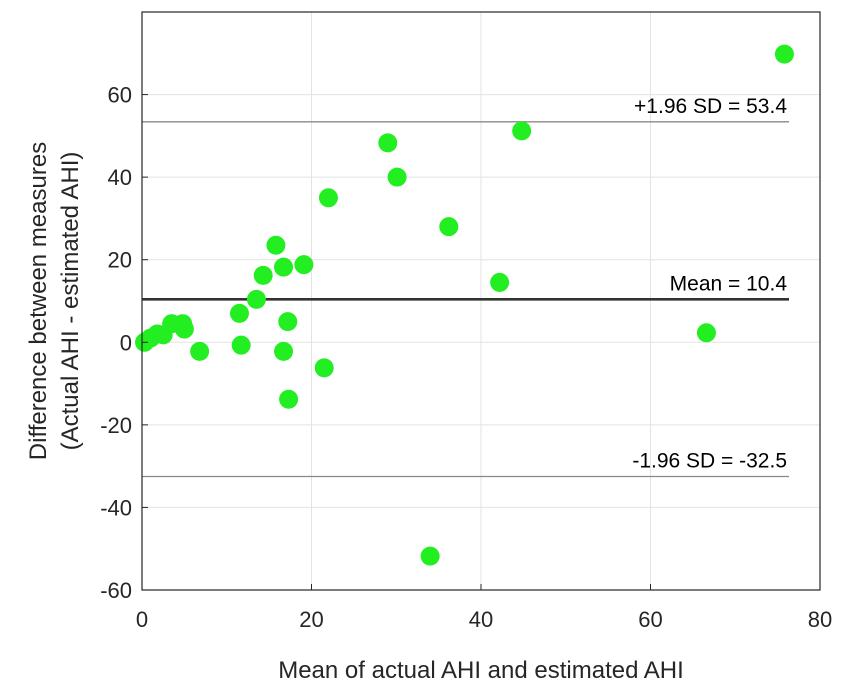  I want to click on y-tick-label-6: 60, so click(120, 95).